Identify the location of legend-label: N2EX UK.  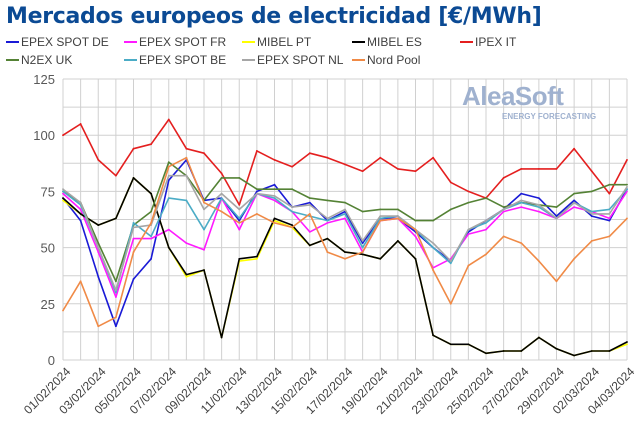
(47, 60).